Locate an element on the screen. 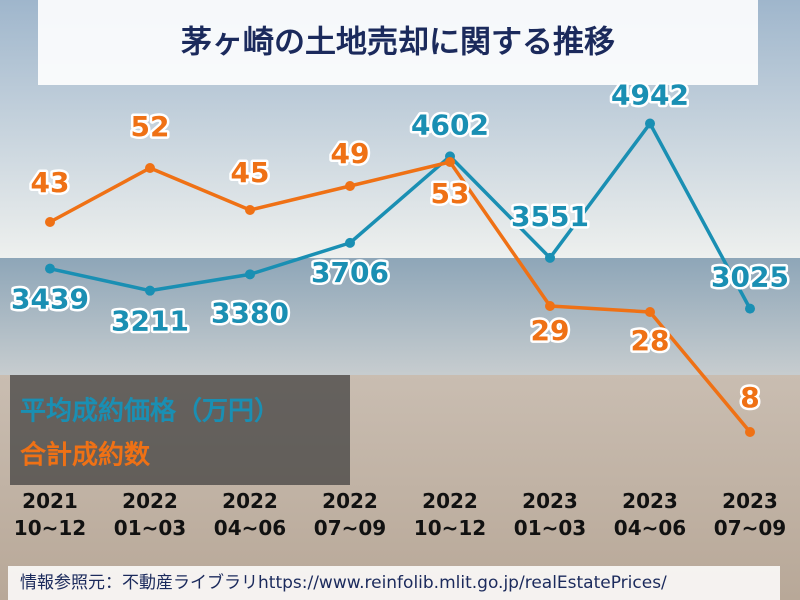 Image resolution: width=800 pixels, height=600 pixels. title-box is located at coordinates (398, 42).